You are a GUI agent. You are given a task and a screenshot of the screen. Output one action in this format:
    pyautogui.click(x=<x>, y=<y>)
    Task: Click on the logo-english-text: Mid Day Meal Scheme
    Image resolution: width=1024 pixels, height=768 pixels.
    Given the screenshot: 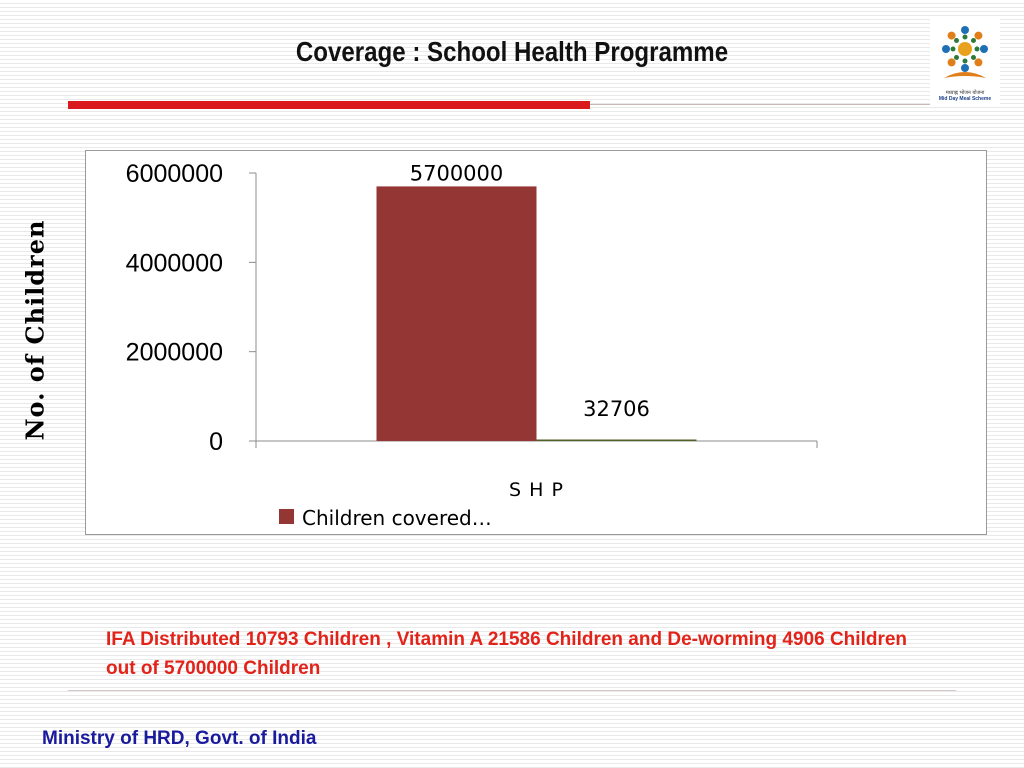 What is the action you would take?
    pyautogui.click(x=965, y=99)
    